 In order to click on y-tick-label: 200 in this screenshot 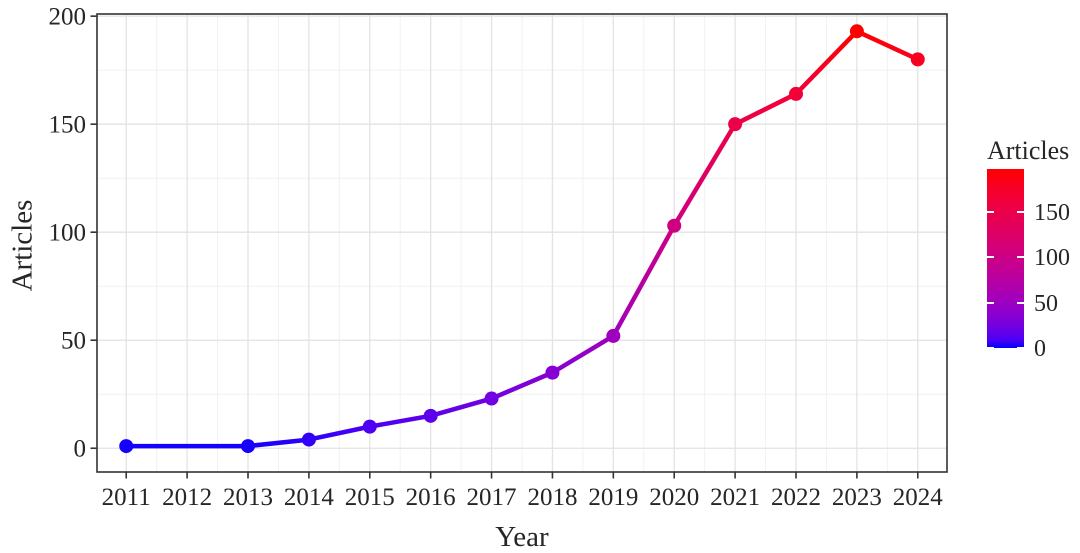, I will do `click(68, 17)`.